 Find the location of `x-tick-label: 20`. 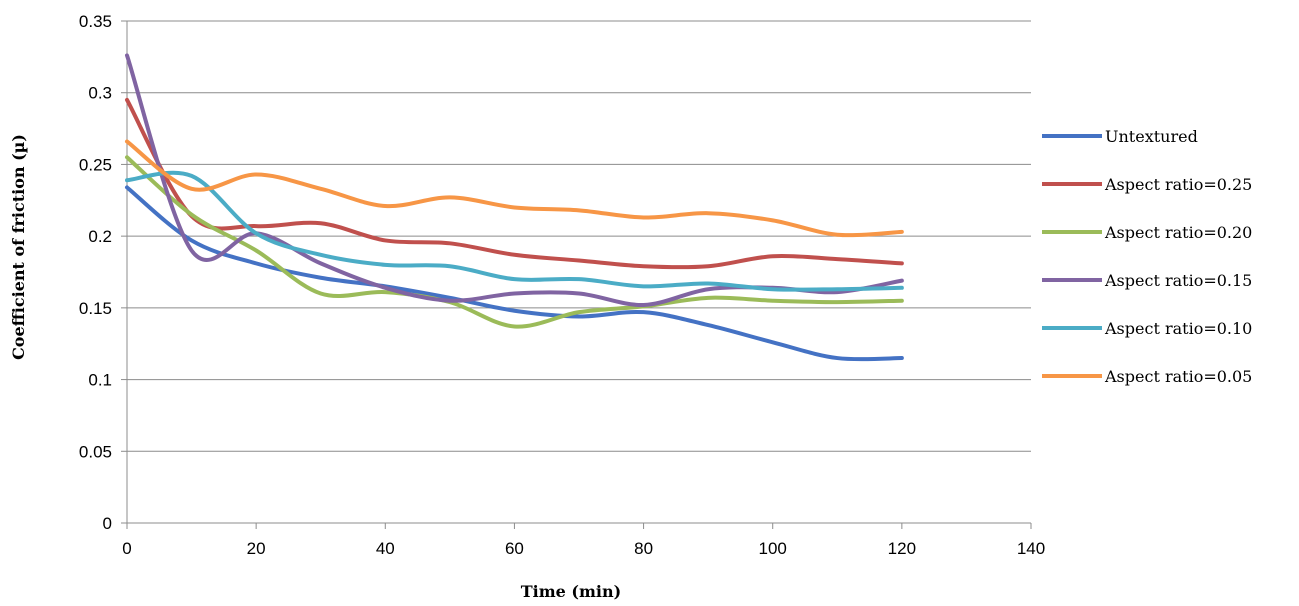

x-tick-label: 20 is located at coordinates (256, 548).